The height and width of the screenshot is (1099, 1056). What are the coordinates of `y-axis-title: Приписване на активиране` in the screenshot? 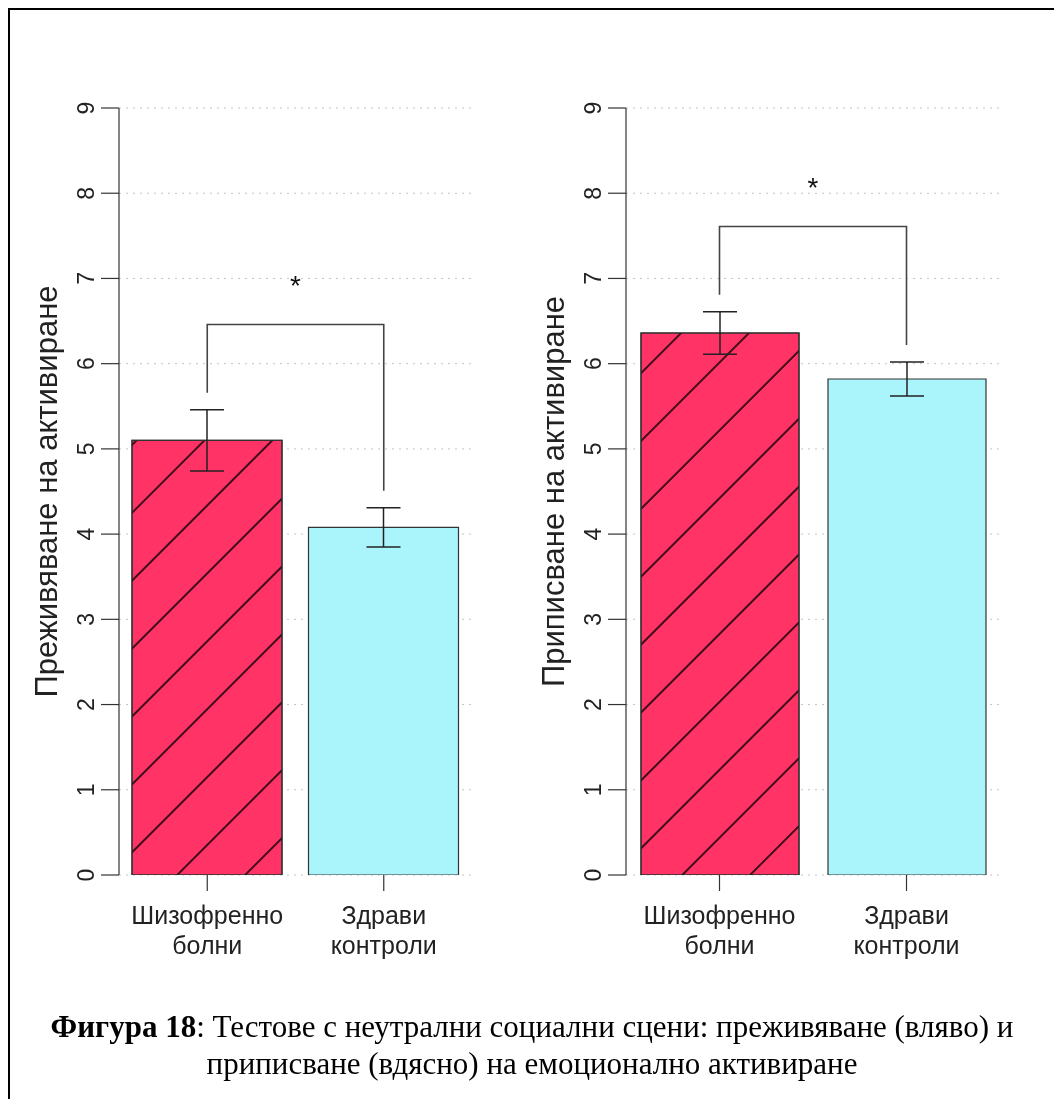 It's located at (553, 491).